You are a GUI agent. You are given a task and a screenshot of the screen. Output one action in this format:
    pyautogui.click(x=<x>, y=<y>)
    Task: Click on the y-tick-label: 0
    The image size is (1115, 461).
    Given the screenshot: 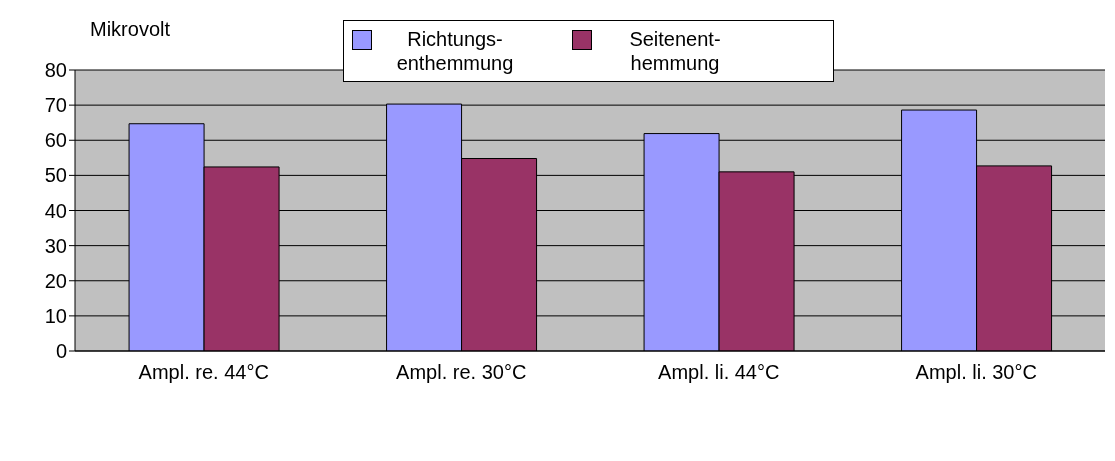 What is the action you would take?
    pyautogui.click(x=61, y=351)
    